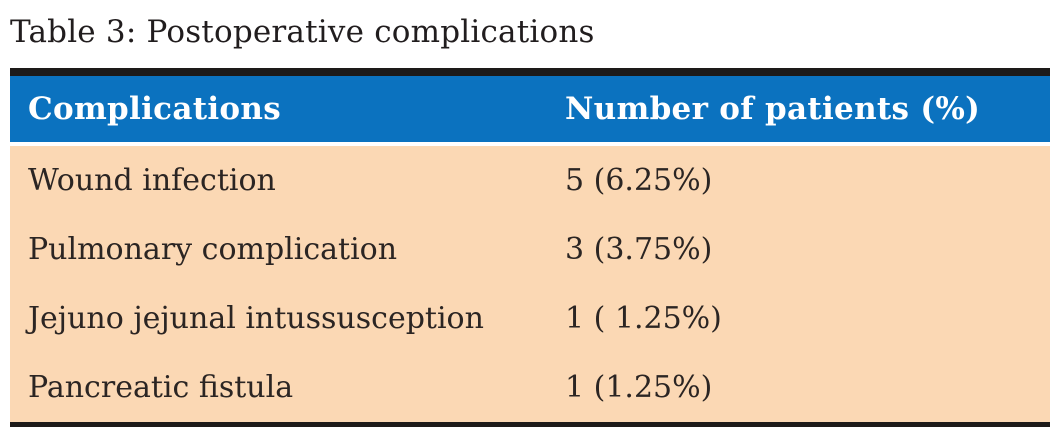 The image size is (1056, 438). Describe the element at coordinates (213, 249) in the screenshot. I see `cell-complication: Pulmonary complication` at that location.